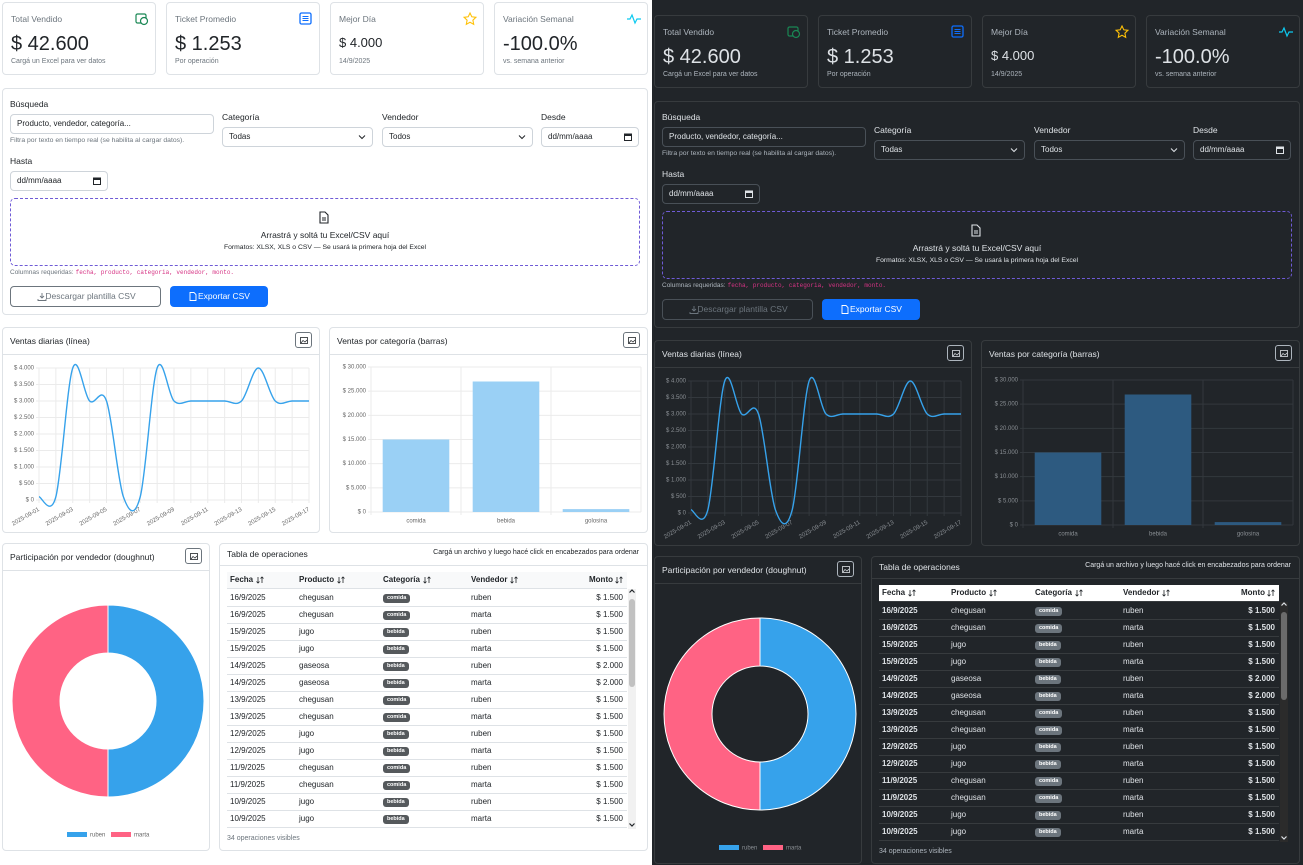 Image resolution: width=1303 pixels, height=865 pixels. What do you see at coordinates (1059, 51) in the screenshot?
I see `kpi-card: Mejor Día $ 4.000 14/9/2025` at bounding box center [1059, 51].